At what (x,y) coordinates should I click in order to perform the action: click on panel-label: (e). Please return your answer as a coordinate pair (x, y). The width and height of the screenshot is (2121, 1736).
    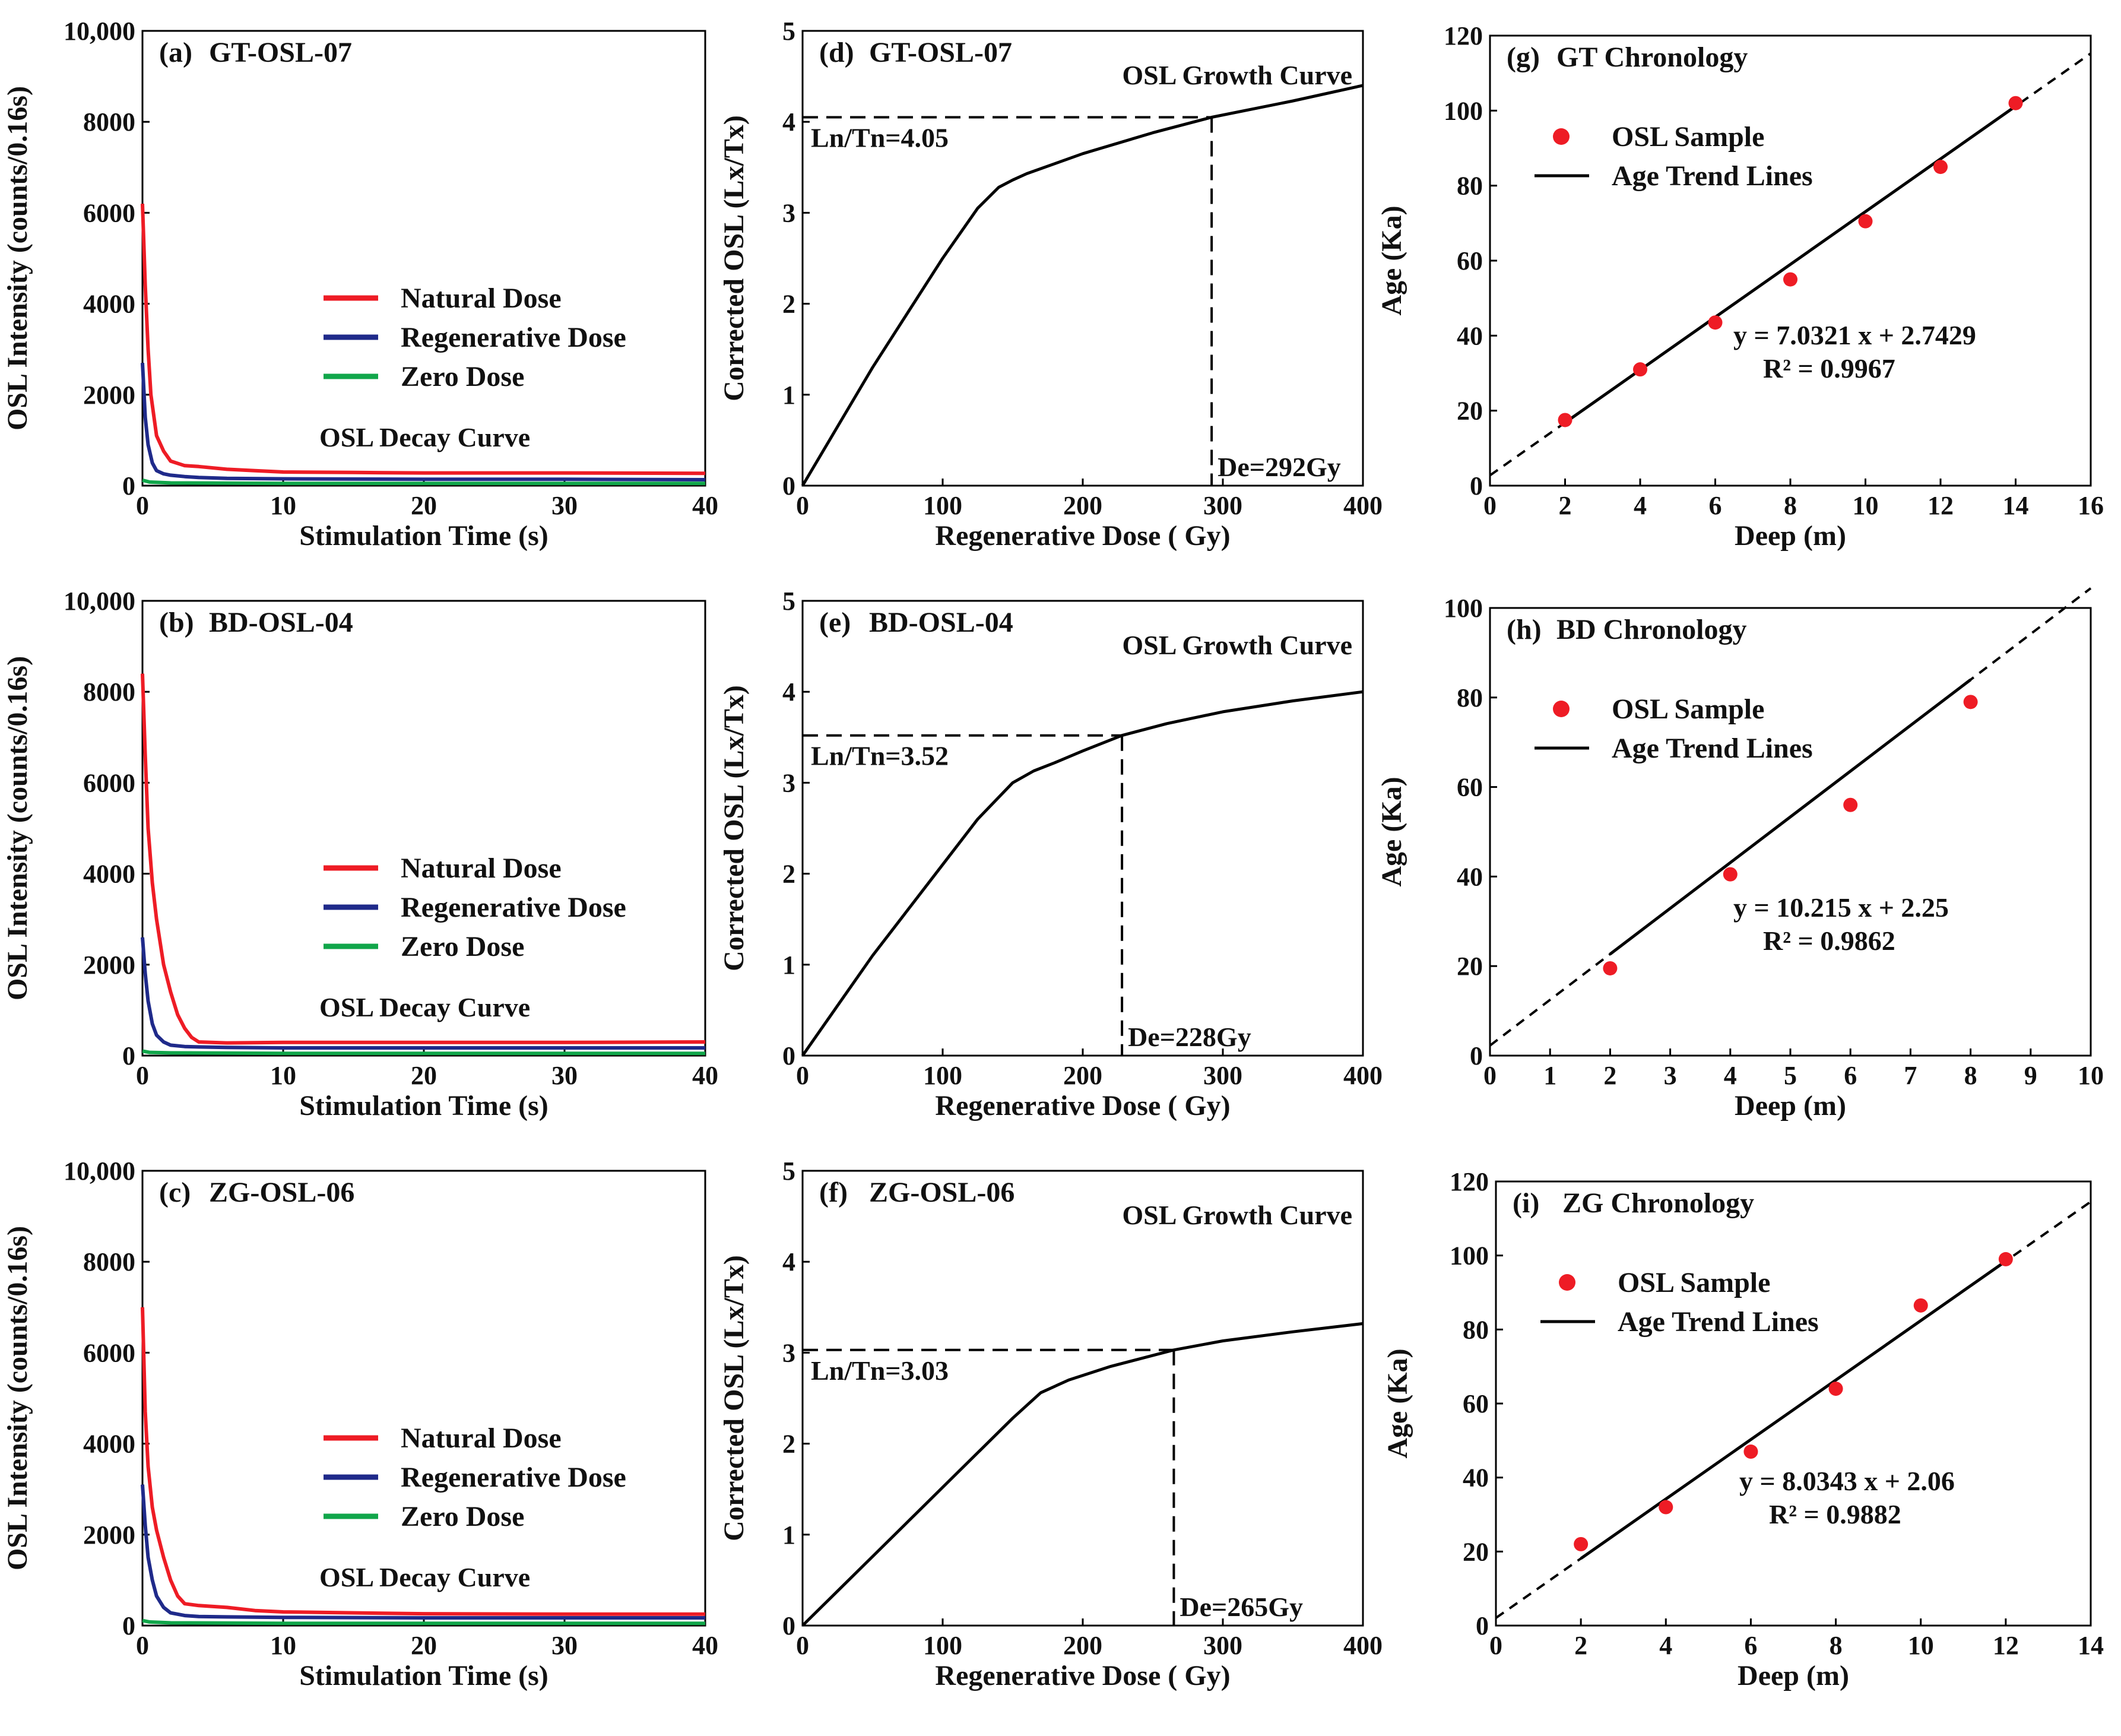
    Looking at the image, I should click on (835, 622).